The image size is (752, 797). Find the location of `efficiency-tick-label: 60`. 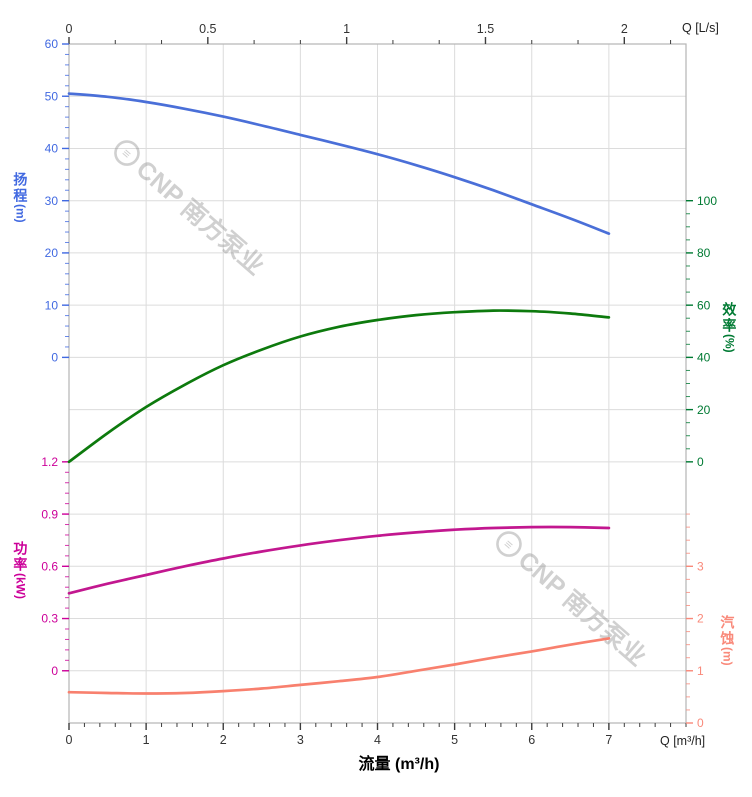

efficiency-tick-label: 60 is located at coordinates (704, 305).